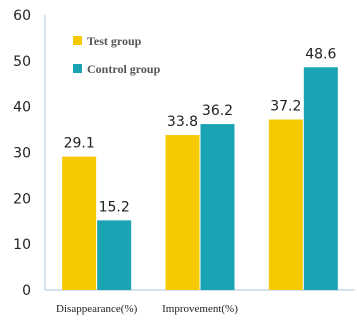  Describe the element at coordinates (200, 309) in the screenshot. I see `x-category-label: Improvement(%)` at that location.